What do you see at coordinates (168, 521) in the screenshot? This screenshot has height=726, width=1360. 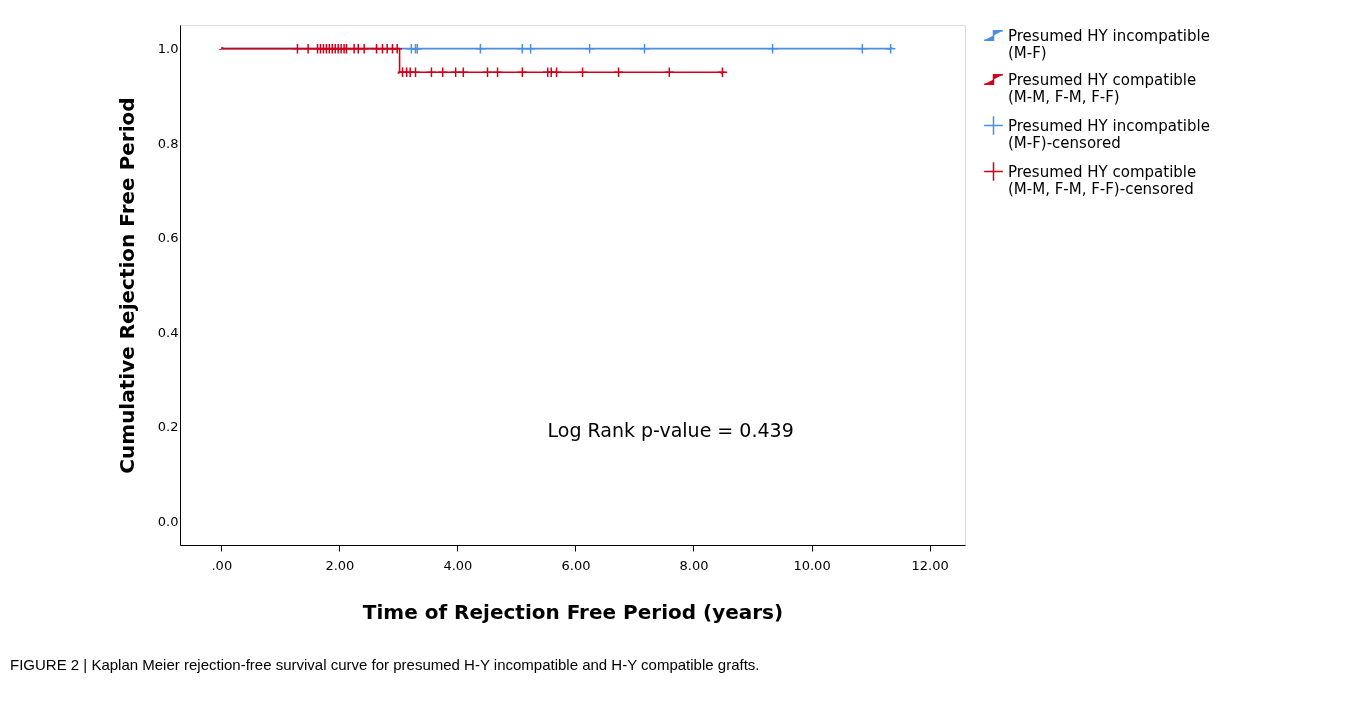 I see `y-tick-label: 0.0` at bounding box center [168, 521].